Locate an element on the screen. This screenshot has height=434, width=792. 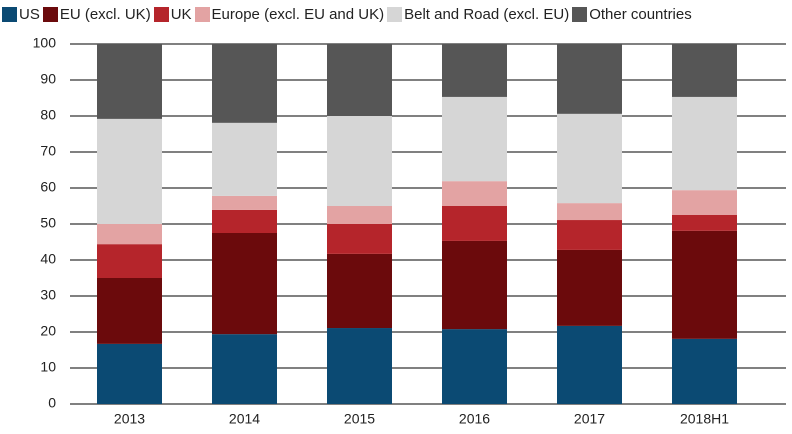
x-tick-label: 2018H1 is located at coordinates (704, 419).